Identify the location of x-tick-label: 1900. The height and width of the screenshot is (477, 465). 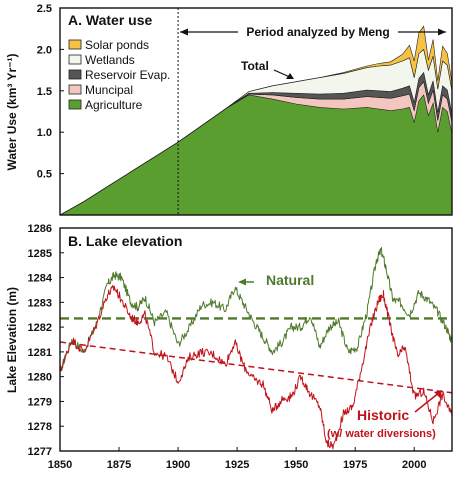
(178, 465).